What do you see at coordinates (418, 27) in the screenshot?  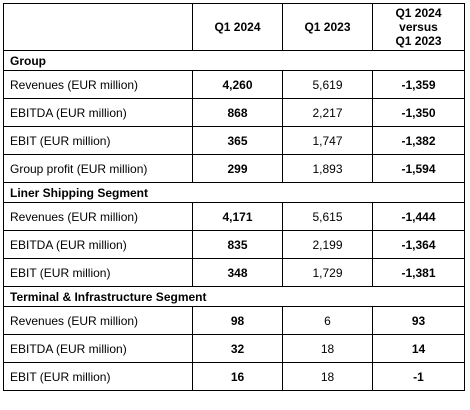 I see `header-change: Q1 2024 versus Q1 2023` at bounding box center [418, 27].